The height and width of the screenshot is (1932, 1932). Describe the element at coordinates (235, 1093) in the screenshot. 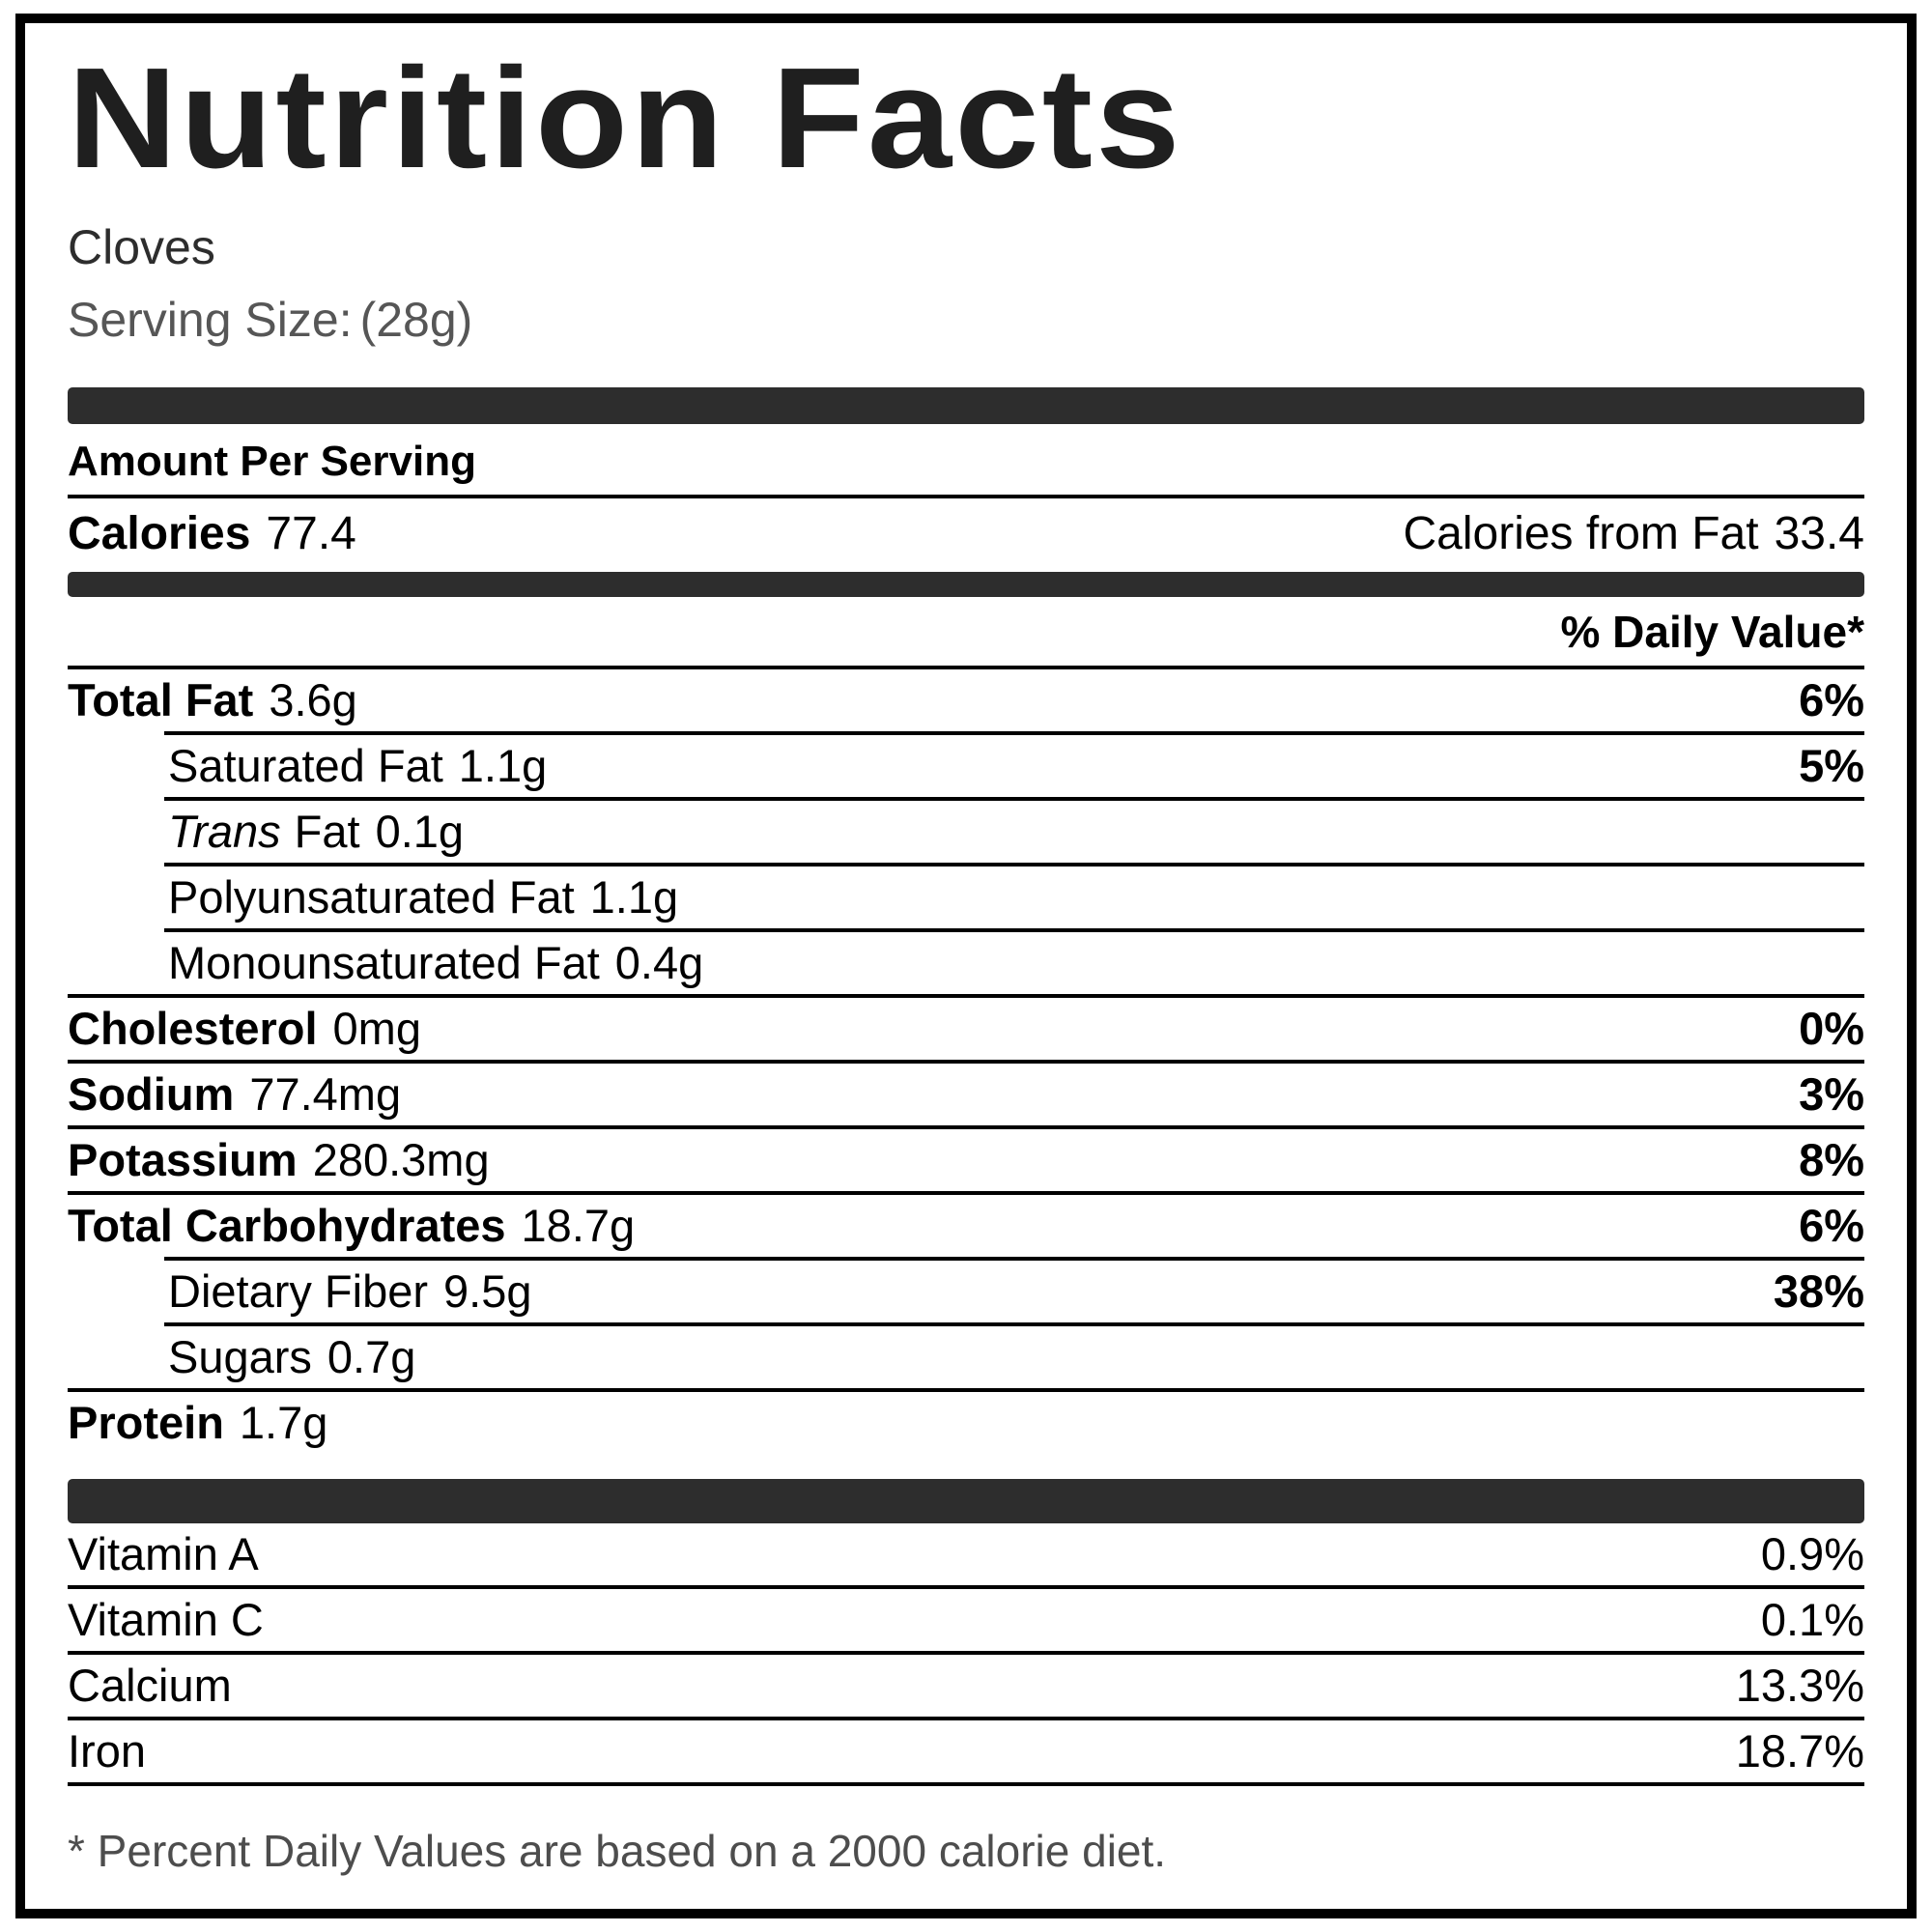

I see `nutrient-name: Sodium 77.4mg` at that location.